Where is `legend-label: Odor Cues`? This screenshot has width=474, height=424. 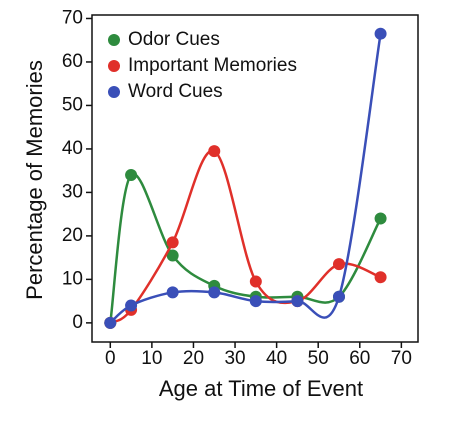 legend-label: Odor Cues is located at coordinates (174, 39).